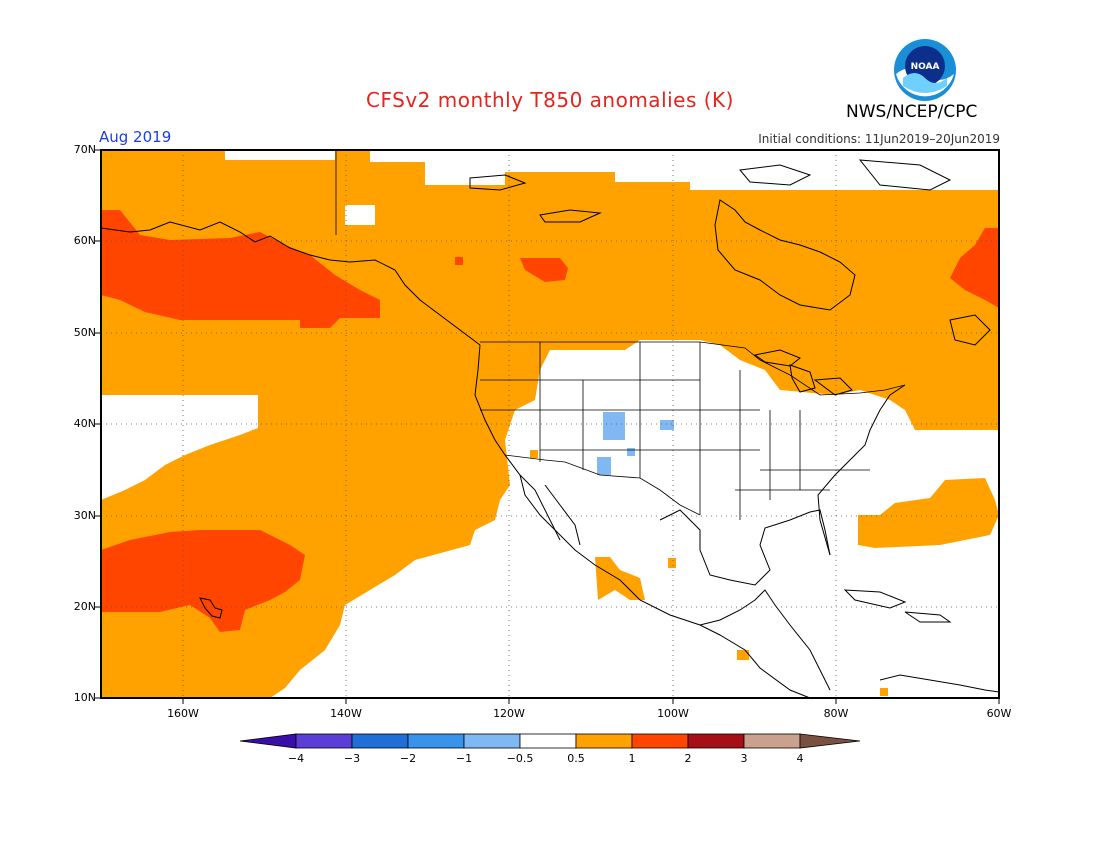 This screenshot has height=850, width=1100. Describe the element at coordinates (688, 758) in the screenshot. I see `colorbar-label: 2` at that location.